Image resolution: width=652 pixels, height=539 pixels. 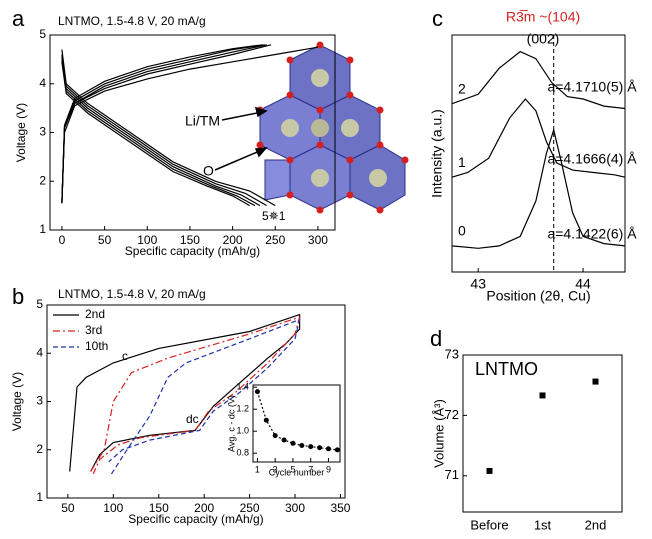 What do you see at coordinates (462, 88) in the screenshot?
I see `curve-label: 2` at bounding box center [462, 88].